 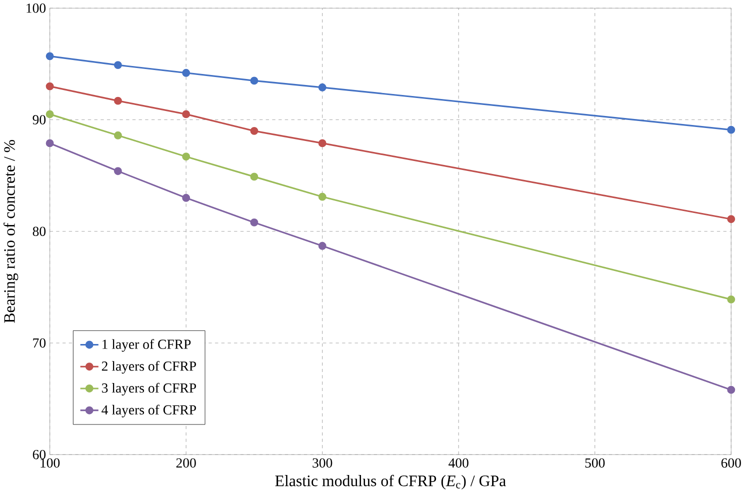 I want to click on legend-label: 3 layers of CFRP, so click(x=149, y=389).